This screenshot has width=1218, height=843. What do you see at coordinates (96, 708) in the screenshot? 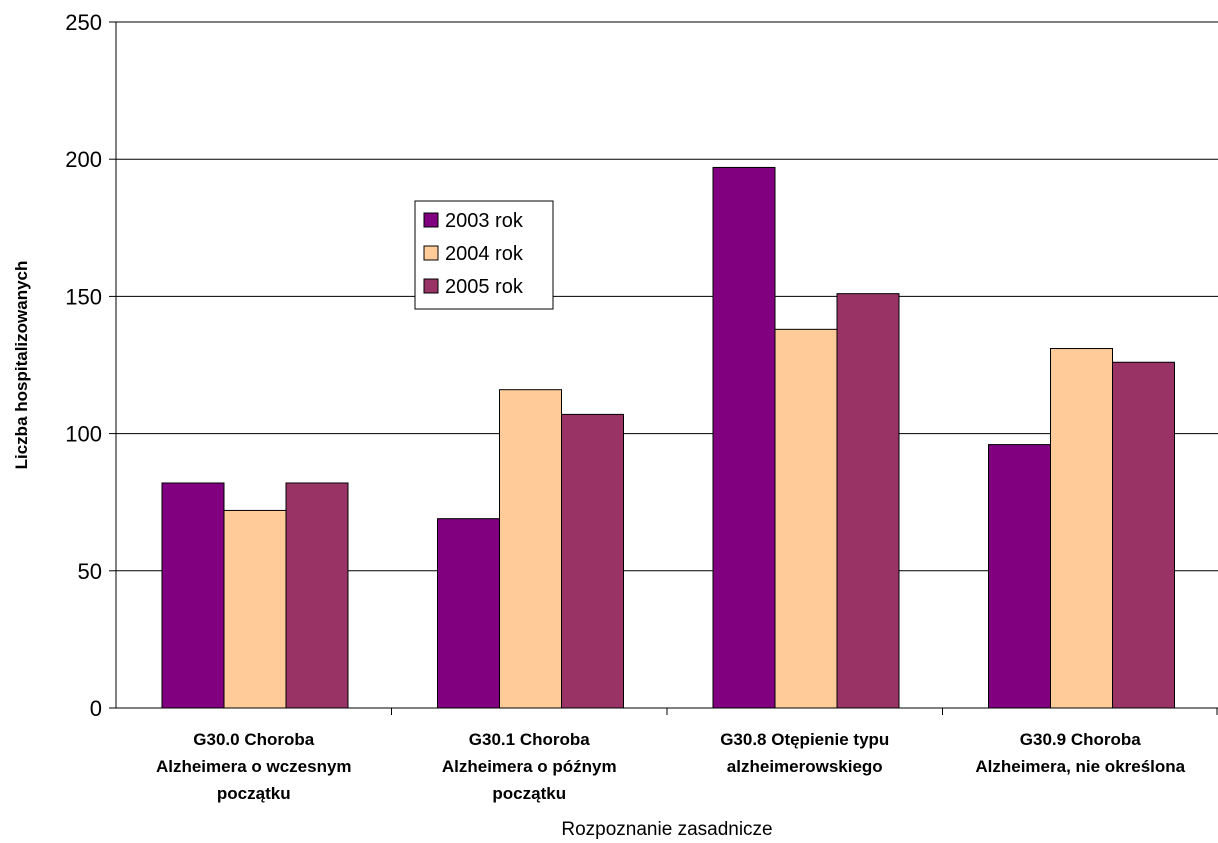
I see `y-tick-label: 0` at bounding box center [96, 708].